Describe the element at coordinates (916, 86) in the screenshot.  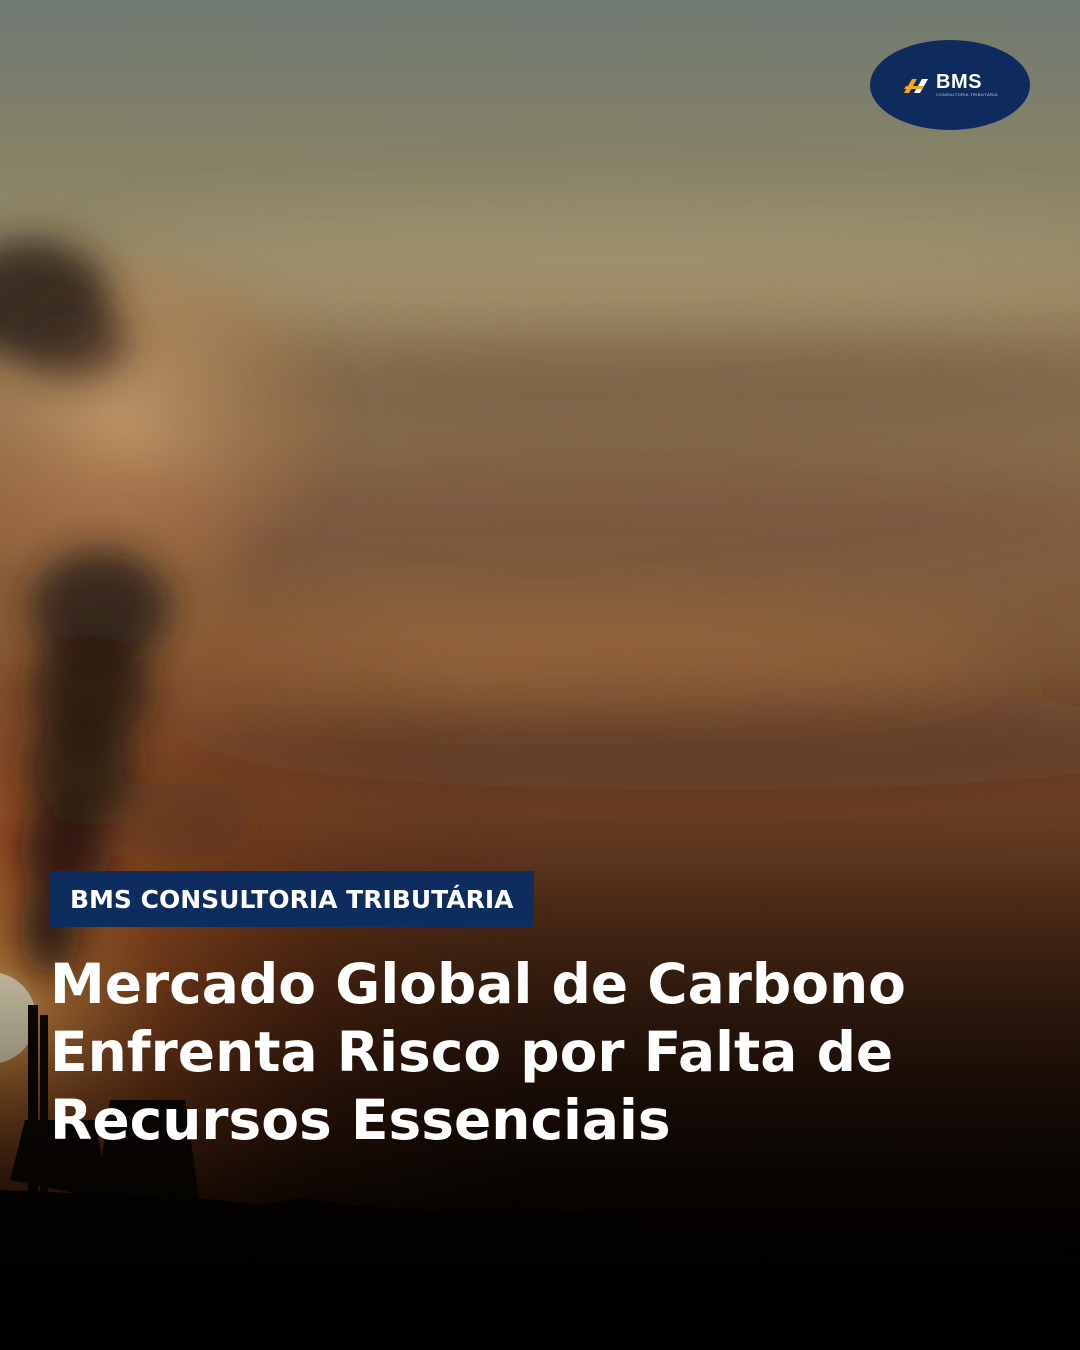
I see `bms-chevron-mark-icon` at that location.